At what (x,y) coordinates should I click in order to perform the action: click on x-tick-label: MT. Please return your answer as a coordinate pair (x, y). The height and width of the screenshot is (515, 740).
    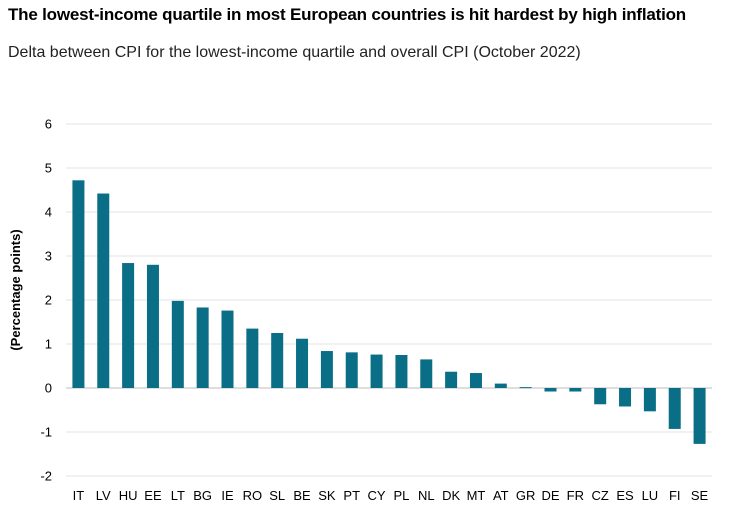
    Looking at the image, I should click on (476, 495).